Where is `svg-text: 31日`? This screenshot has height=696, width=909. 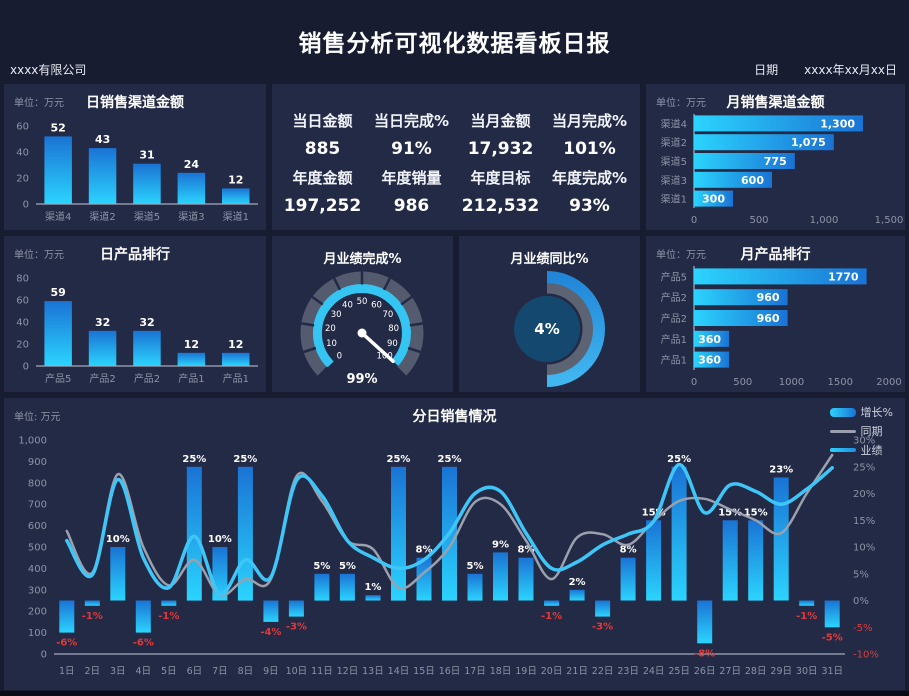 svg-text: 31日 is located at coordinates (832, 671).